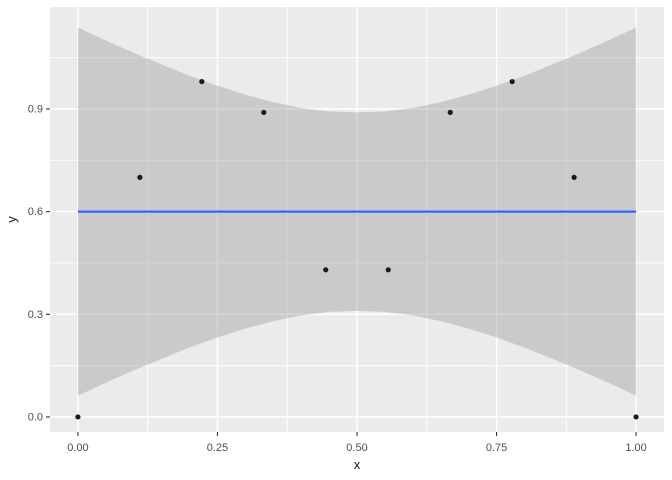 The width and height of the screenshot is (672, 480). I want to click on x-axis-title: x, so click(357, 464).